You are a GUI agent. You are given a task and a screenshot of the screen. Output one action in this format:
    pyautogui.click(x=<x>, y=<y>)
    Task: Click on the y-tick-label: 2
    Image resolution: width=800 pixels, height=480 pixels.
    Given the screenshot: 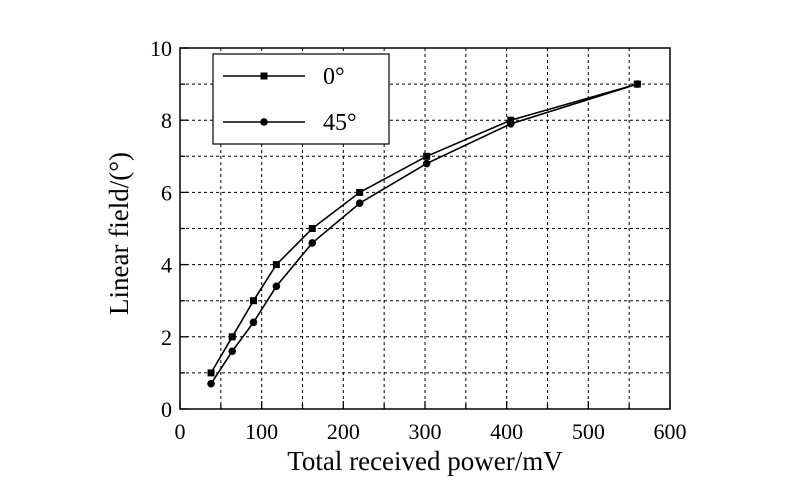 What is the action you would take?
    pyautogui.click(x=166, y=337)
    